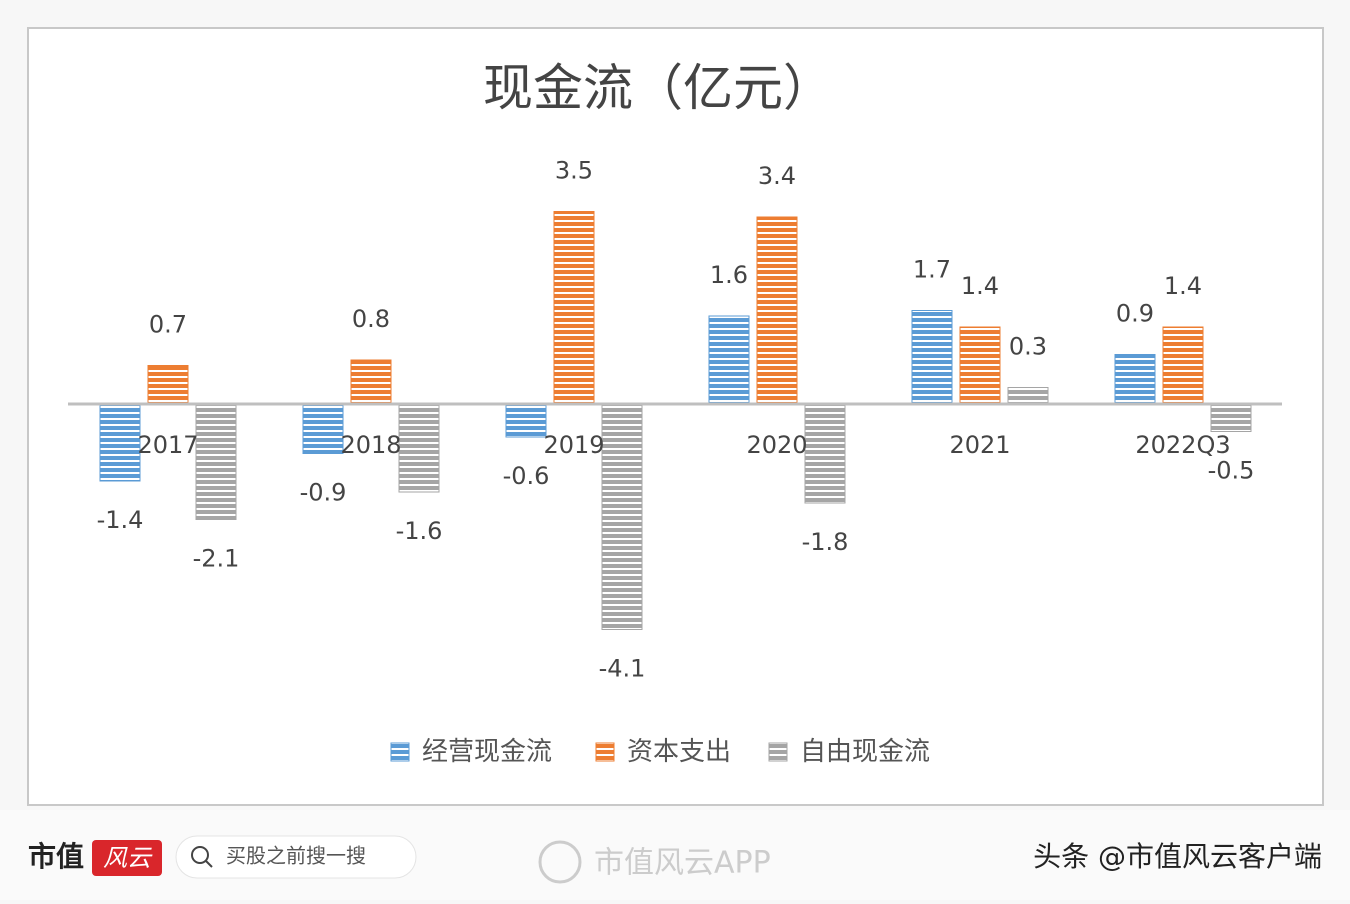  I want to click on data-label: 0.7, so click(168, 325).